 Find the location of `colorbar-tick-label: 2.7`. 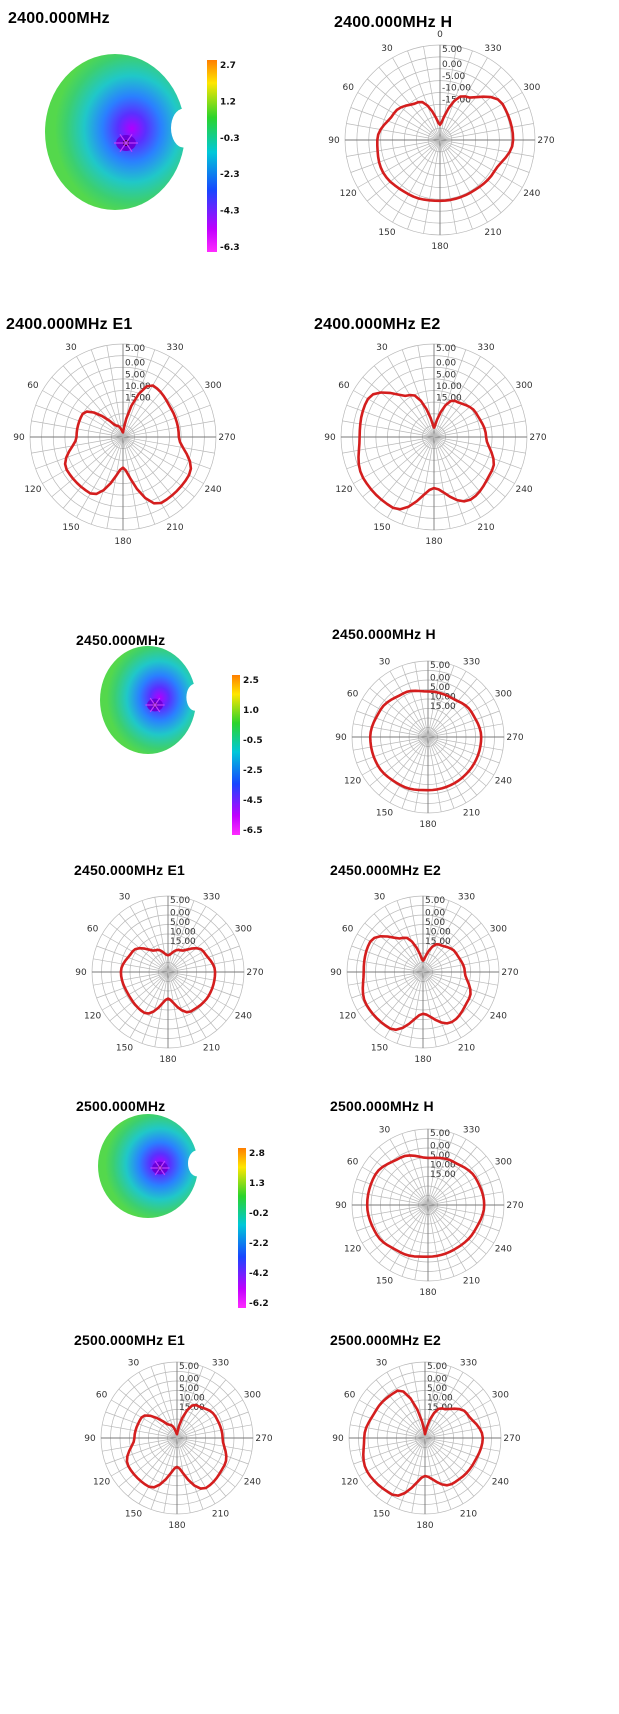

colorbar-tick-label: 2.7 is located at coordinates (228, 66).